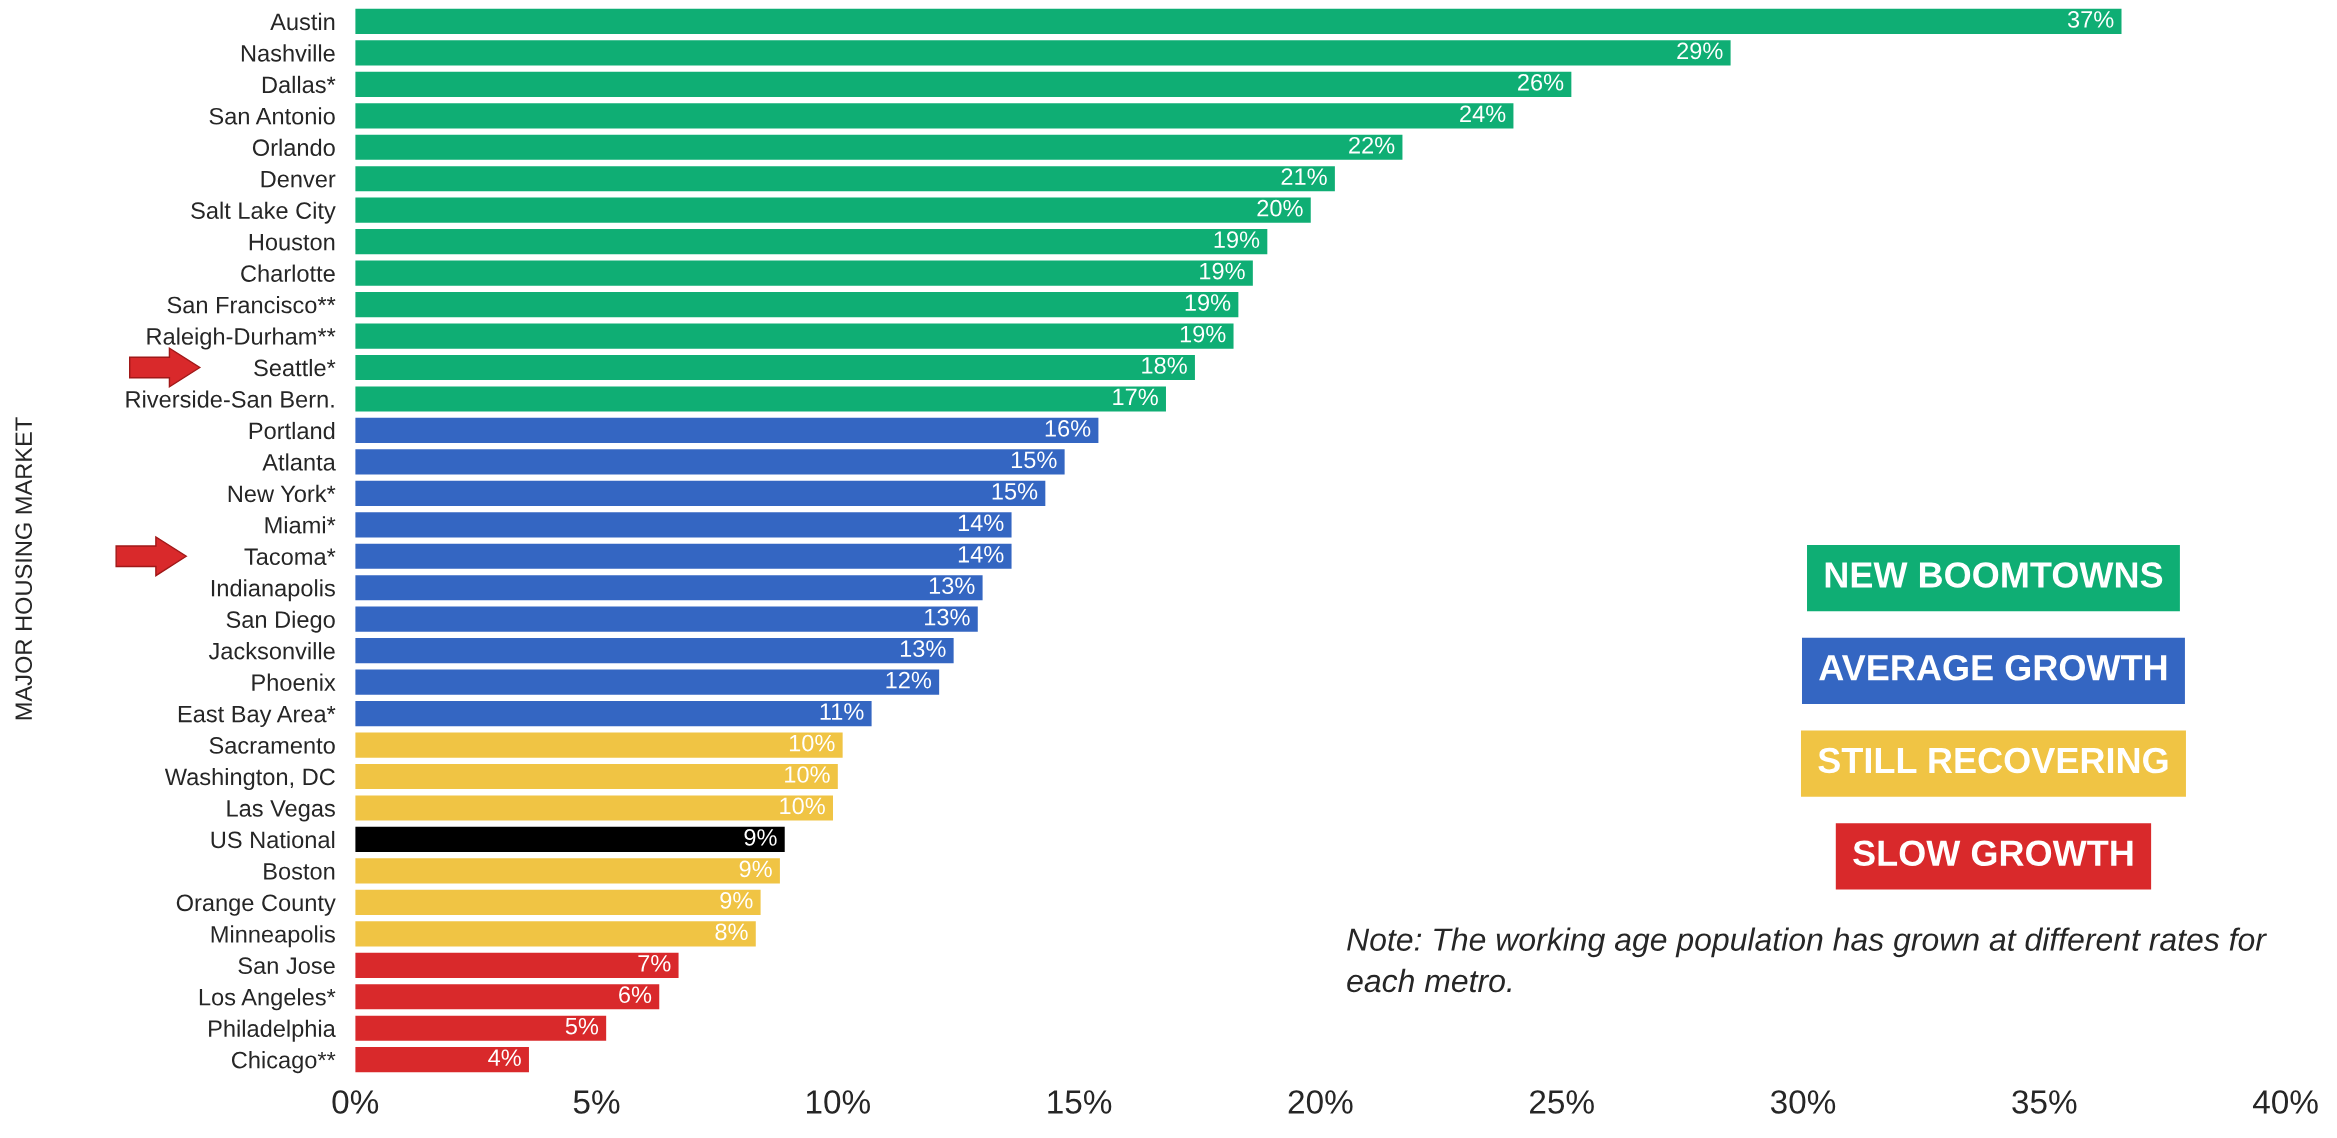 Image resolution: width=2337 pixels, height=1138 pixels. I want to click on x-tick-label: 25%, so click(1562, 1102).